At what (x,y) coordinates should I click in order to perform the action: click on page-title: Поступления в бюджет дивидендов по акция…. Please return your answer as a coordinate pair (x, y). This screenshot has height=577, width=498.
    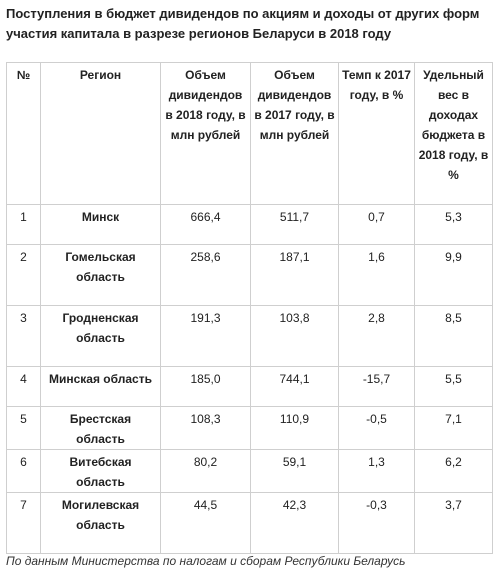
    Looking at the image, I should click on (243, 23).